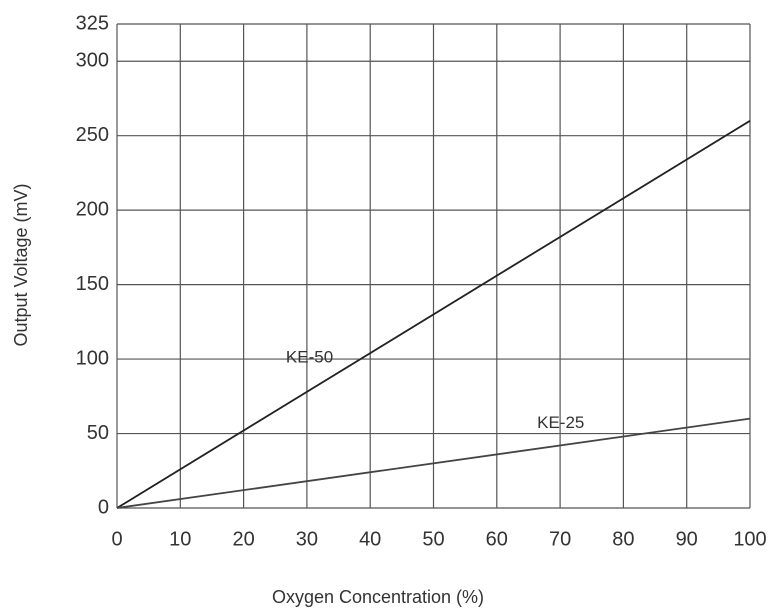  What do you see at coordinates (116, 539) in the screenshot?
I see `x-tick-label: 0` at bounding box center [116, 539].